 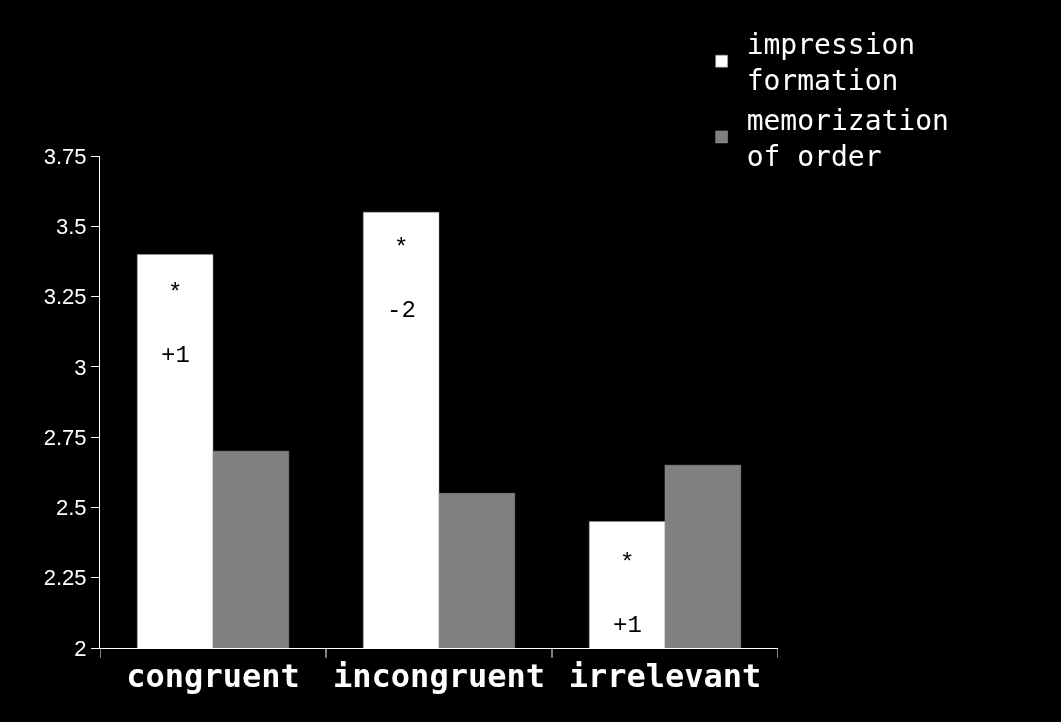 What do you see at coordinates (71, 508) in the screenshot?
I see `y-tick-label: 2.5` at bounding box center [71, 508].